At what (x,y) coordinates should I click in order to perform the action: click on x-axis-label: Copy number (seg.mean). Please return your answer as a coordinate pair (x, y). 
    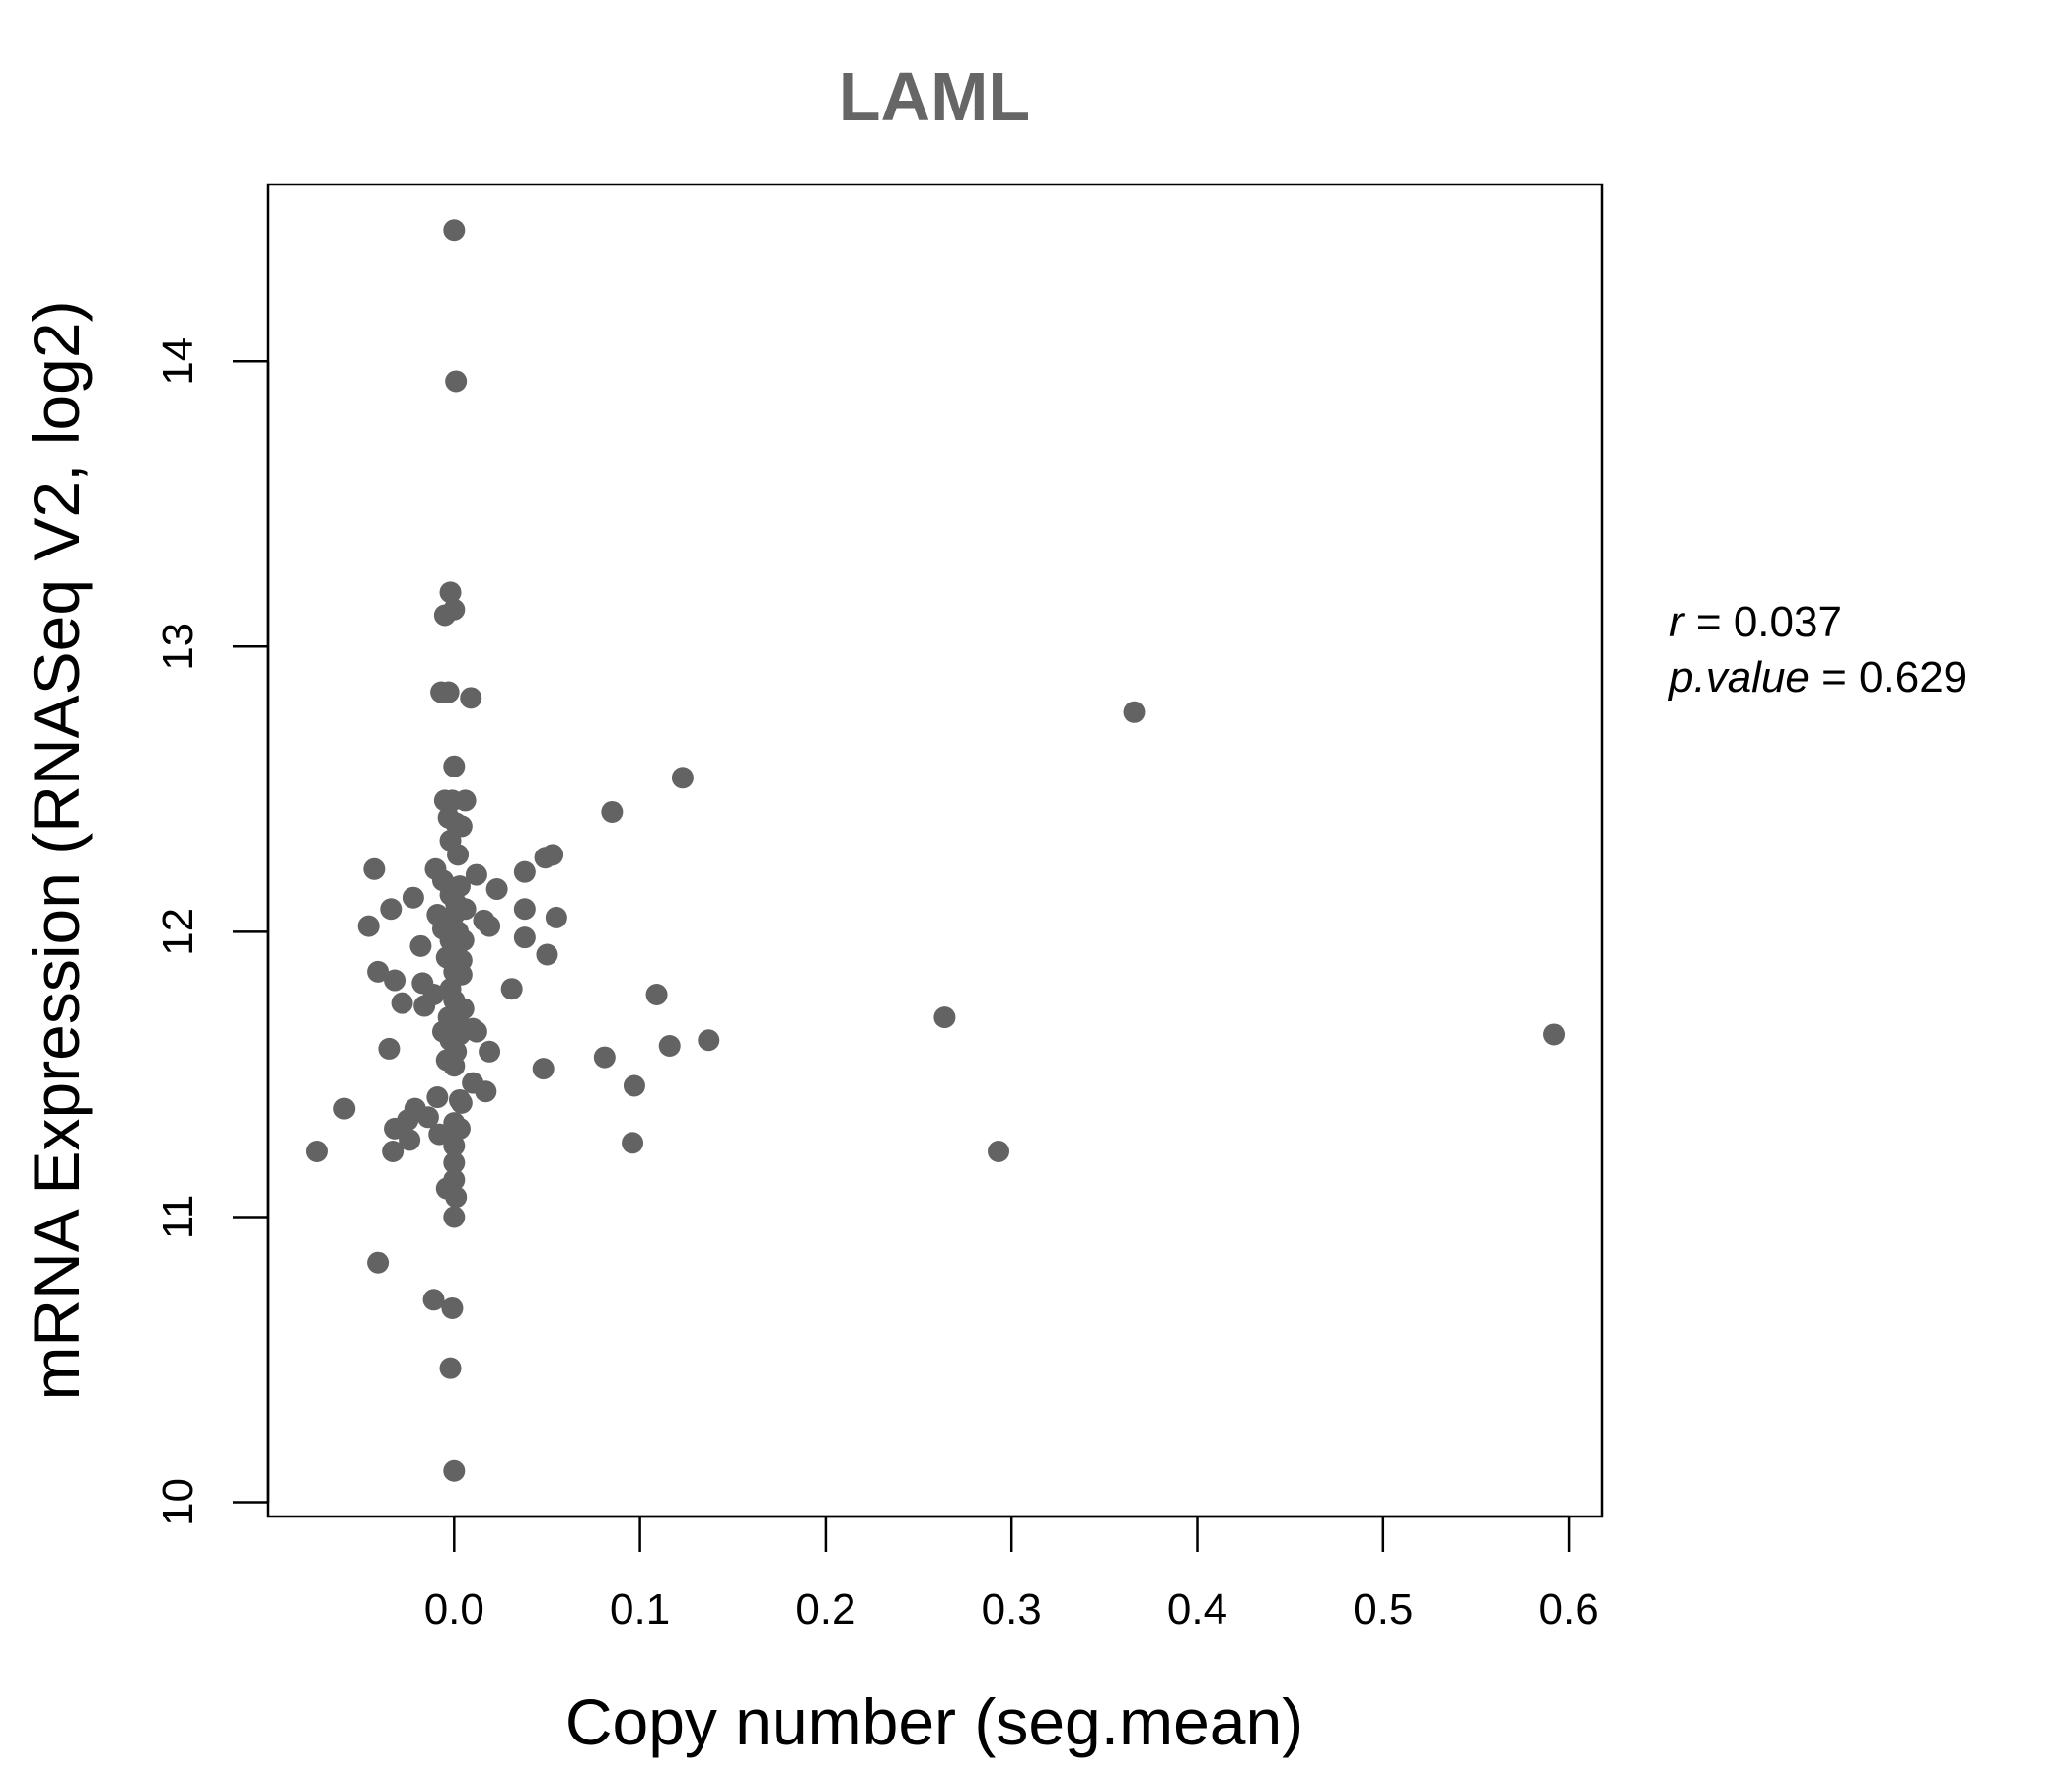
    Looking at the image, I should click on (934, 1722).